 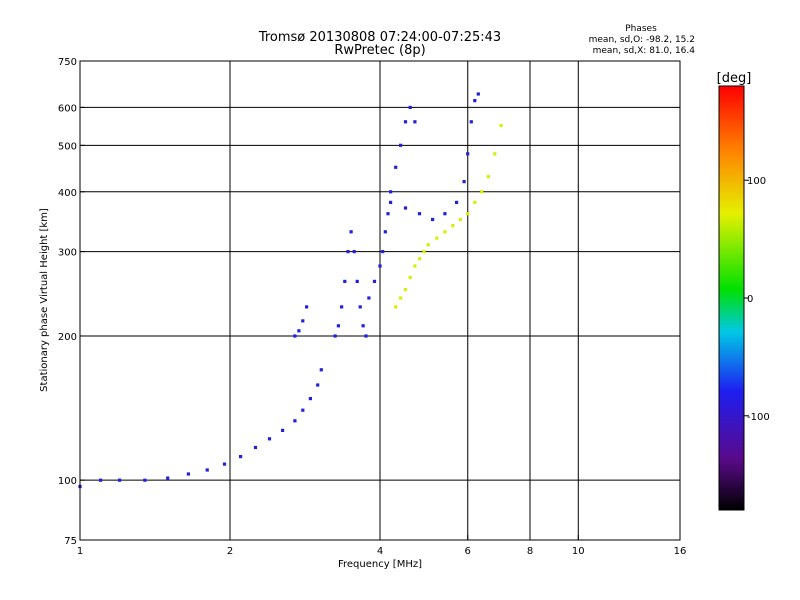 What do you see at coordinates (70, 541) in the screenshot?
I see `y-tick-label: 75` at bounding box center [70, 541].